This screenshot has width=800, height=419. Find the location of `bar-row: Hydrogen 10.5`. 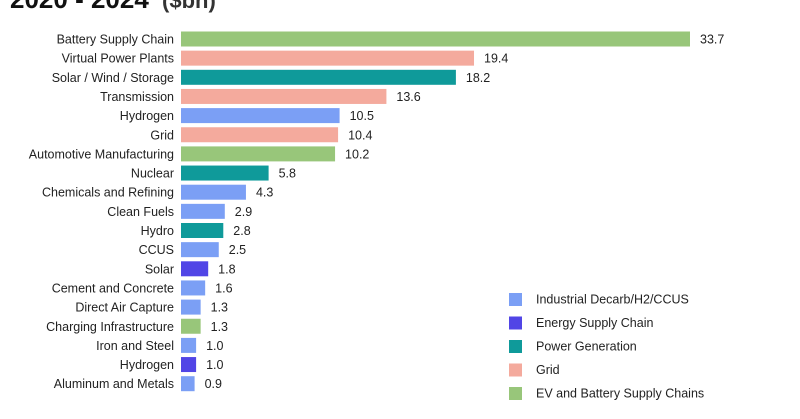

bar-row: Hydrogen 10.5 is located at coordinates (247, 116).